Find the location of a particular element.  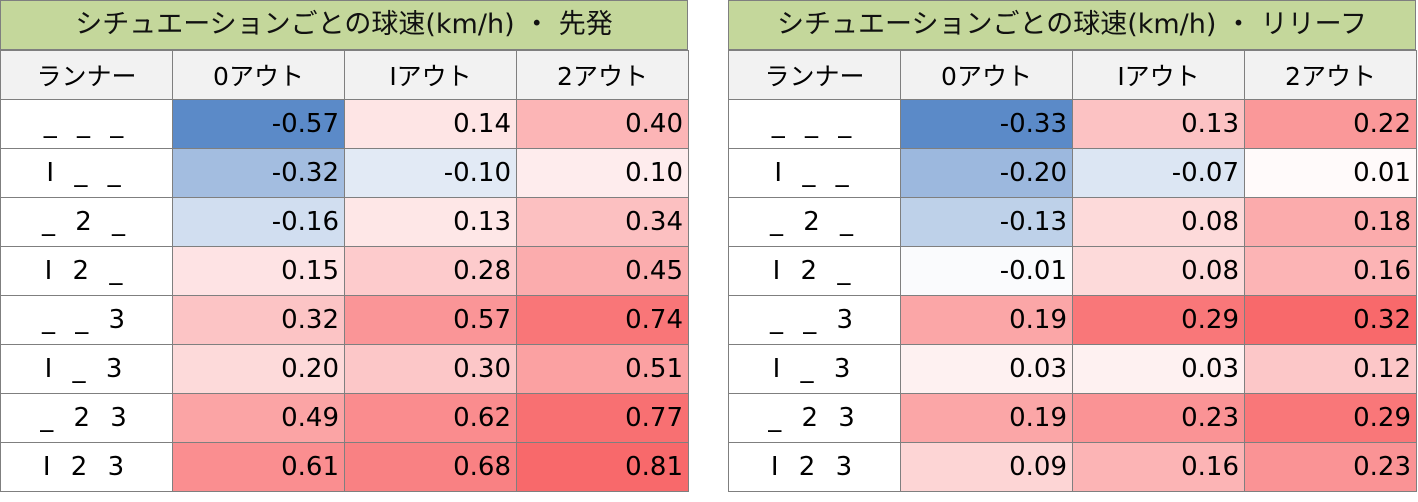

table-row: _ 2 3 0.19 0.23 0.29 is located at coordinates (1072, 418).